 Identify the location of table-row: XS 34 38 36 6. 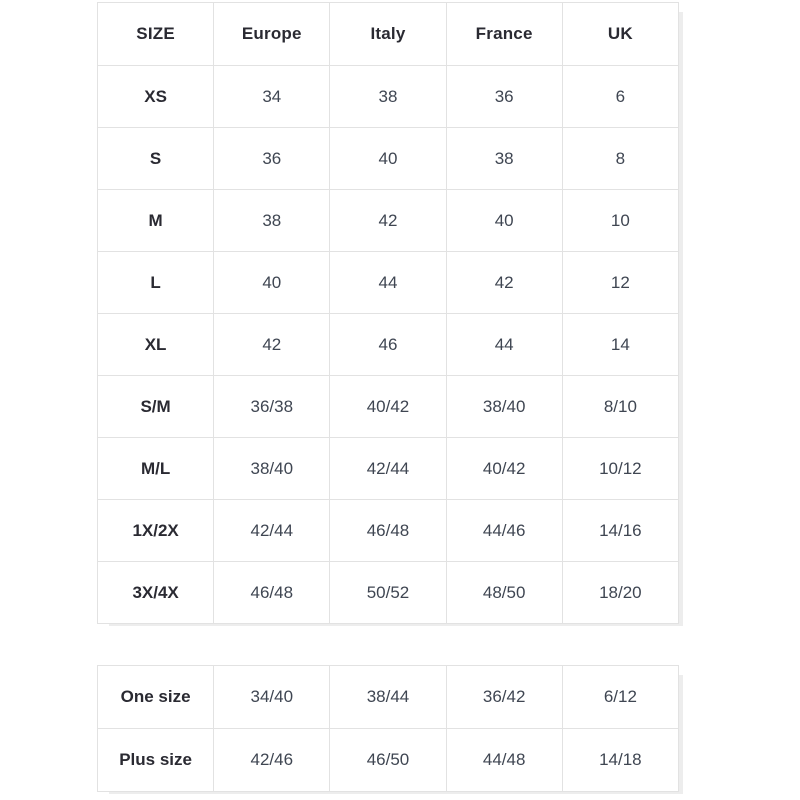
(388, 96).